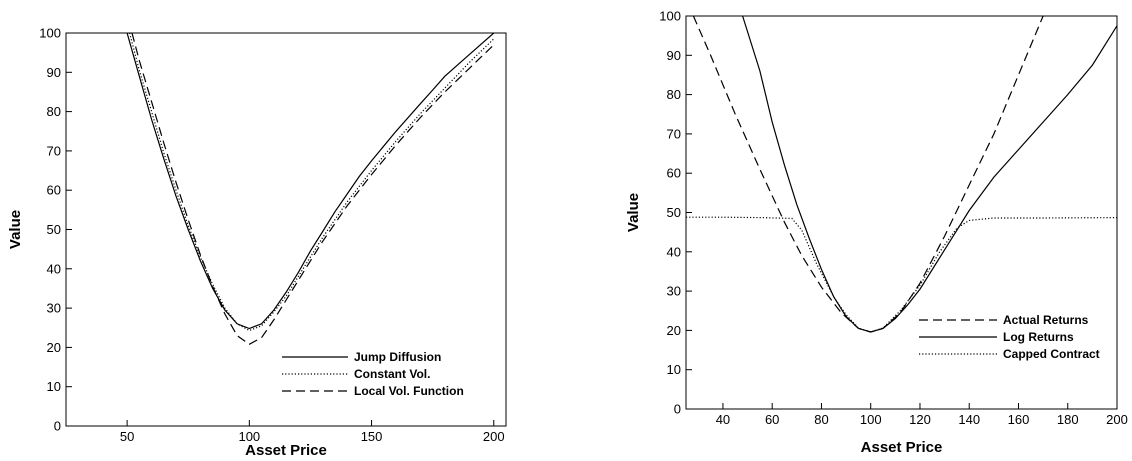 The image size is (1132, 461). I want to click on x-tick-label: 80, so click(821, 419).